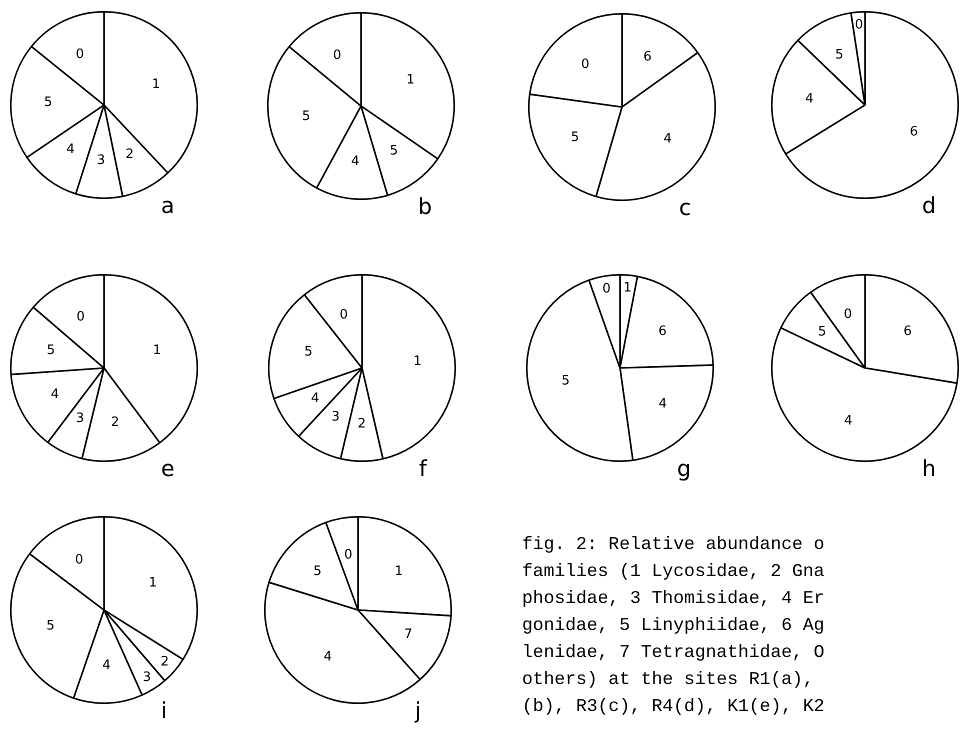  I want to click on text: gonidae, 5 Linyphiidae, 6 Ag, so click(673, 626).